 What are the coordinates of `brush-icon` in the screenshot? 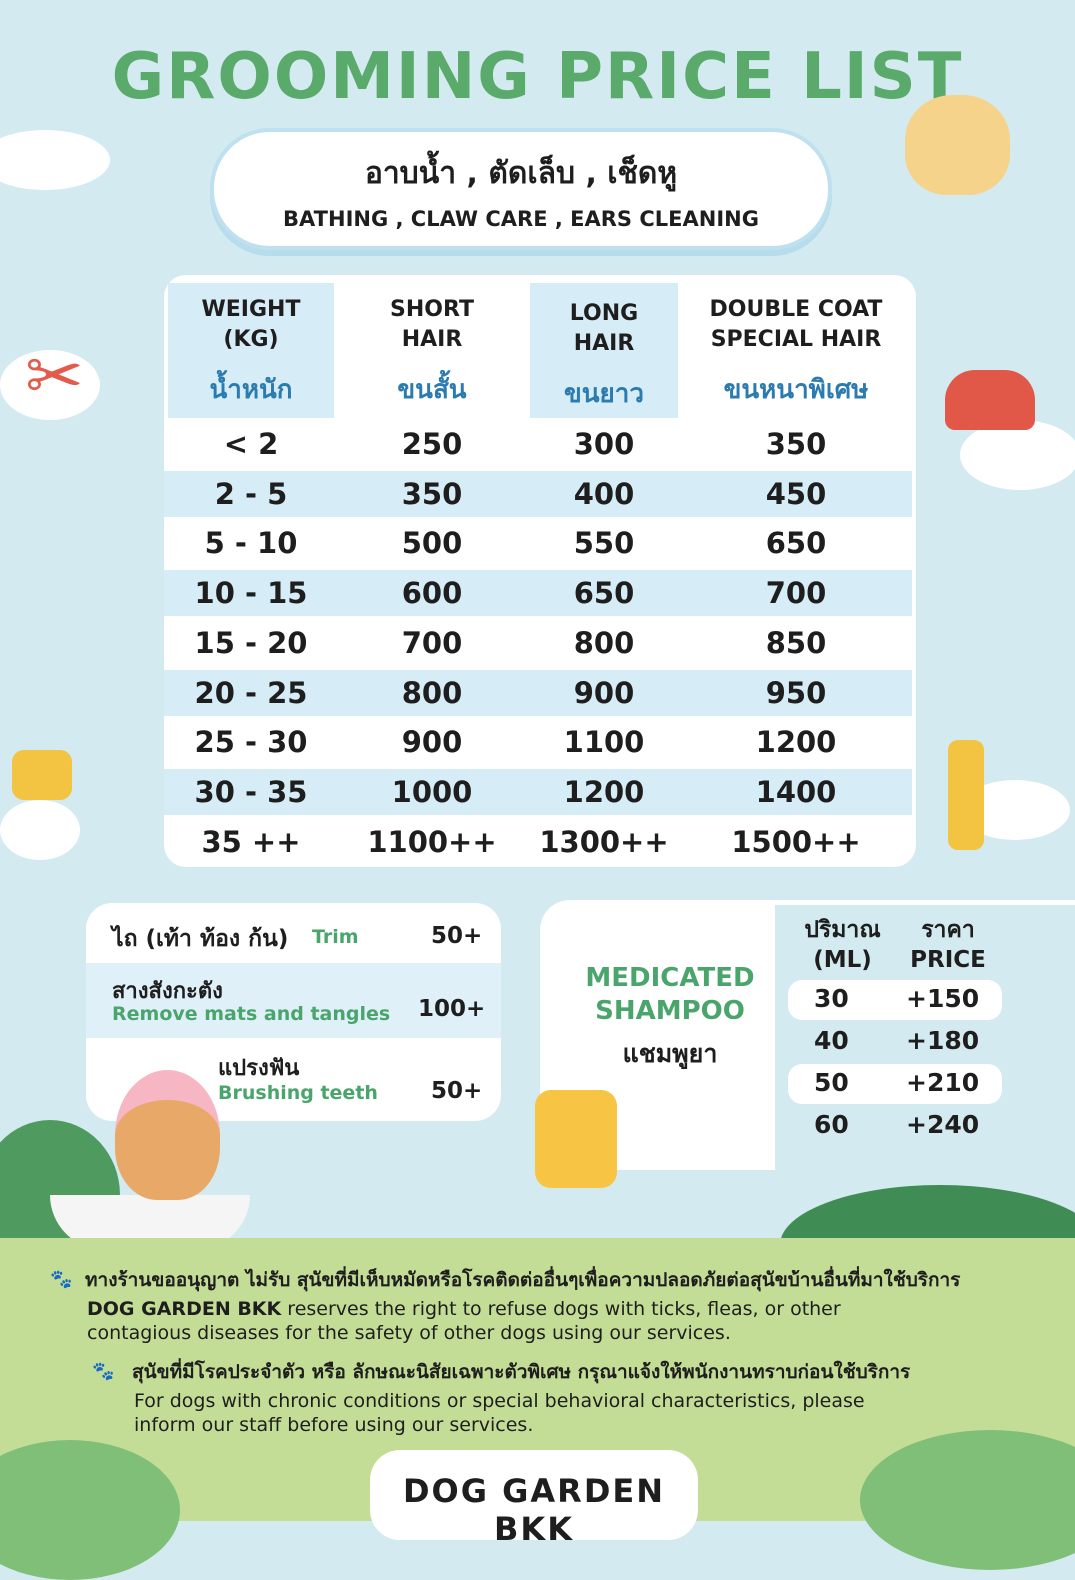 It's located at (42, 775).